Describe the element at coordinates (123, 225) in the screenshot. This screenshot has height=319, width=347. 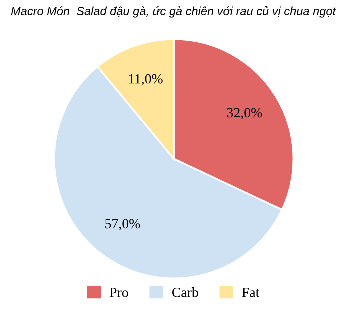
I see `data-label: 57,0%` at that location.